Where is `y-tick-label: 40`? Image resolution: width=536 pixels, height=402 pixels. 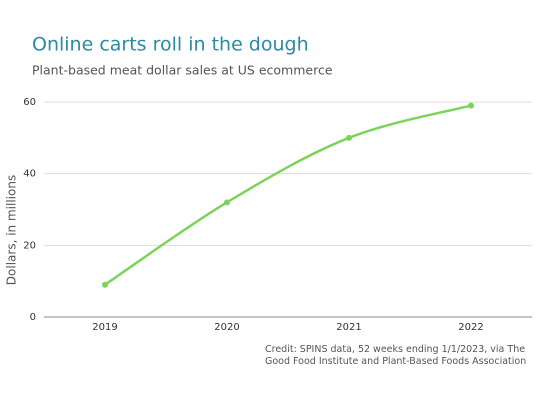
y-tick-label: 40 is located at coordinates (29, 174).